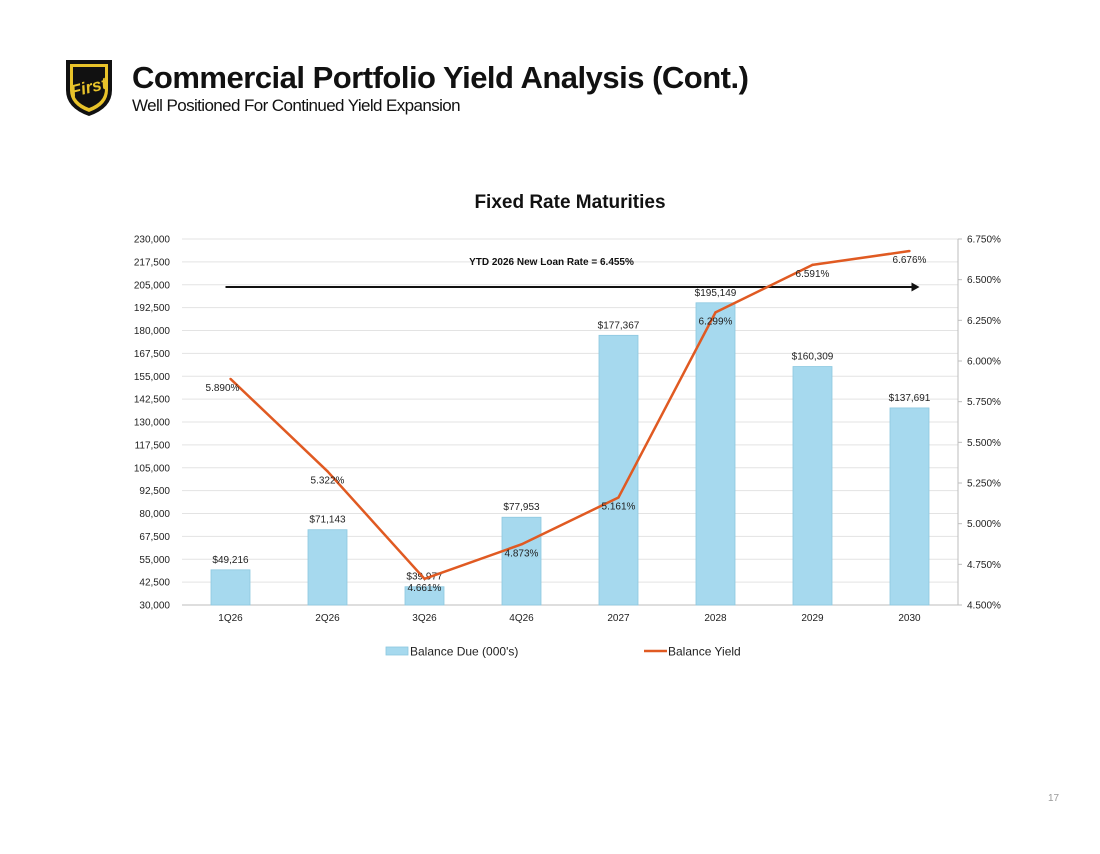  I want to click on yield-point-4Q26, so click(521, 544).